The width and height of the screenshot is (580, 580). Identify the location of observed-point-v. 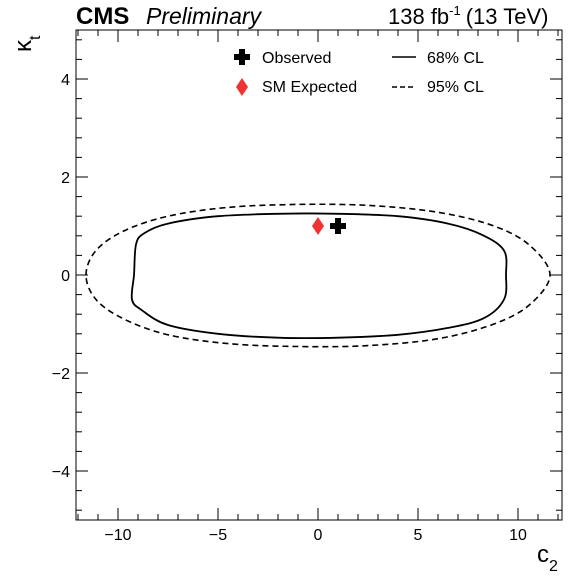
(338, 226).